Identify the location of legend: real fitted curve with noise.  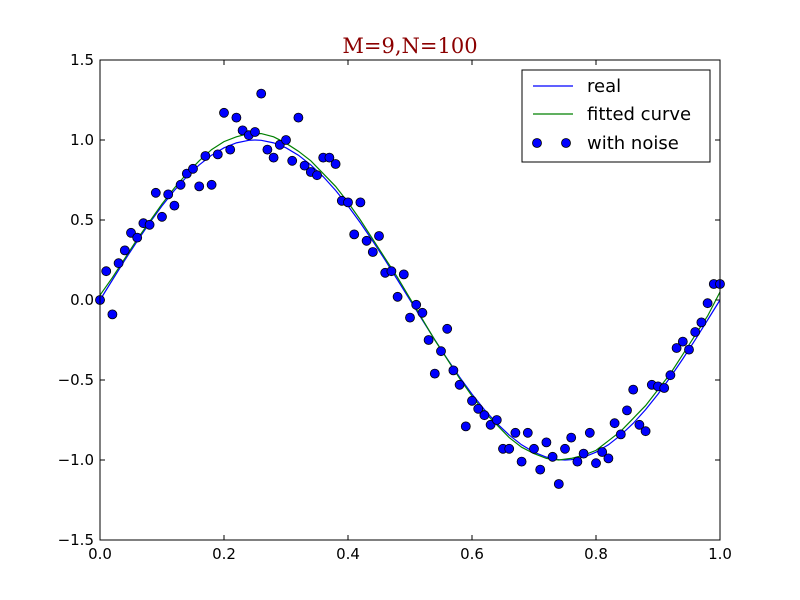
(616, 116).